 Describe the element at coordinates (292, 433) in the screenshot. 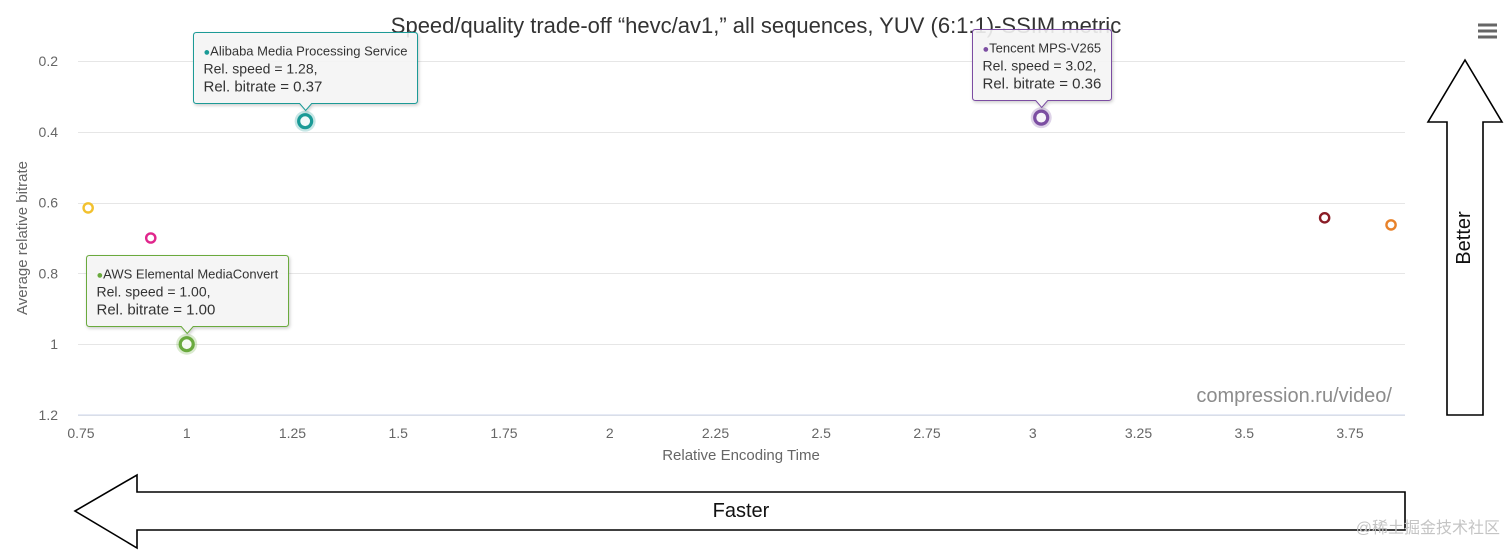

I see `x-tick-label: 1.25` at that location.